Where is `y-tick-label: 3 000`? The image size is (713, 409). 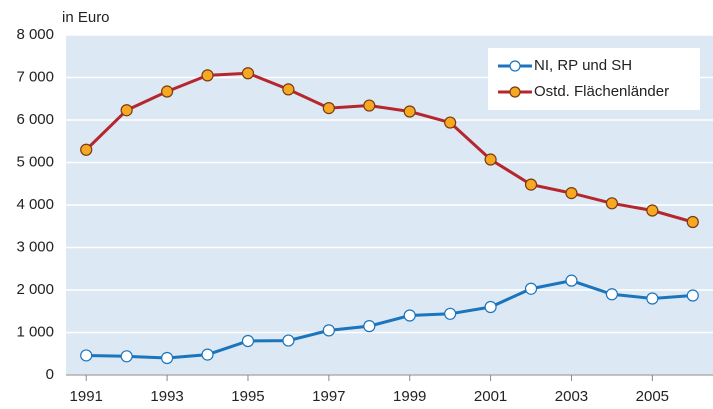 y-tick-label: 3 000 is located at coordinates (35, 246).